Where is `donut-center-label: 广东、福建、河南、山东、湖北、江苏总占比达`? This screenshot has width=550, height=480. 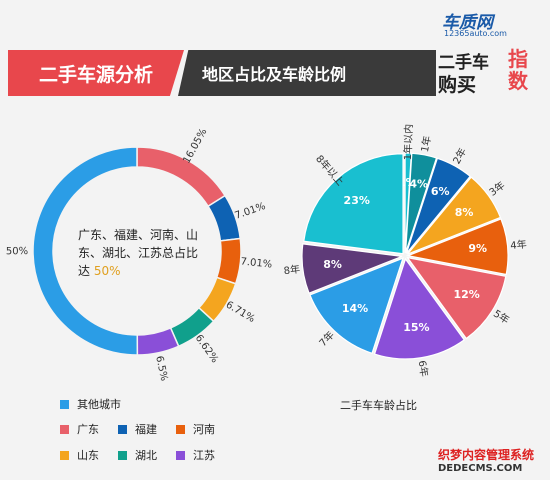
donut-center-label: 广东、福建、河南、山东、湖北、江苏总占比达 is located at coordinates (138, 253).